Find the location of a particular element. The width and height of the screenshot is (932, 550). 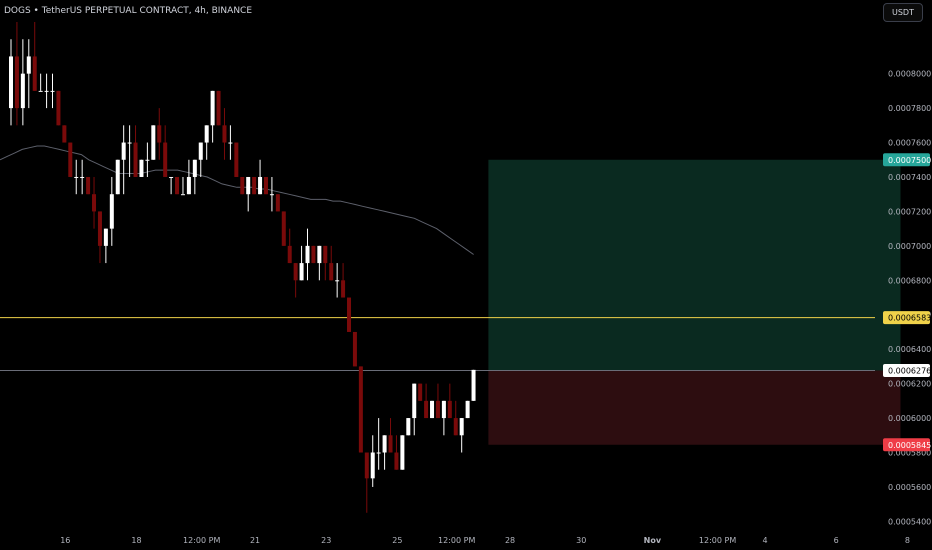

time-tick-label: 28 is located at coordinates (510, 540).